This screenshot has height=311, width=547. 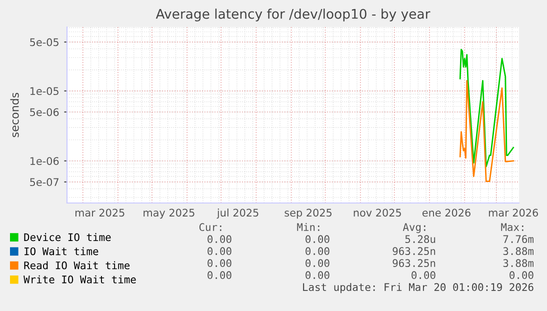 What do you see at coordinates (80, 279) in the screenshot?
I see `legend-label: Write IO Wait time` at bounding box center [80, 279].